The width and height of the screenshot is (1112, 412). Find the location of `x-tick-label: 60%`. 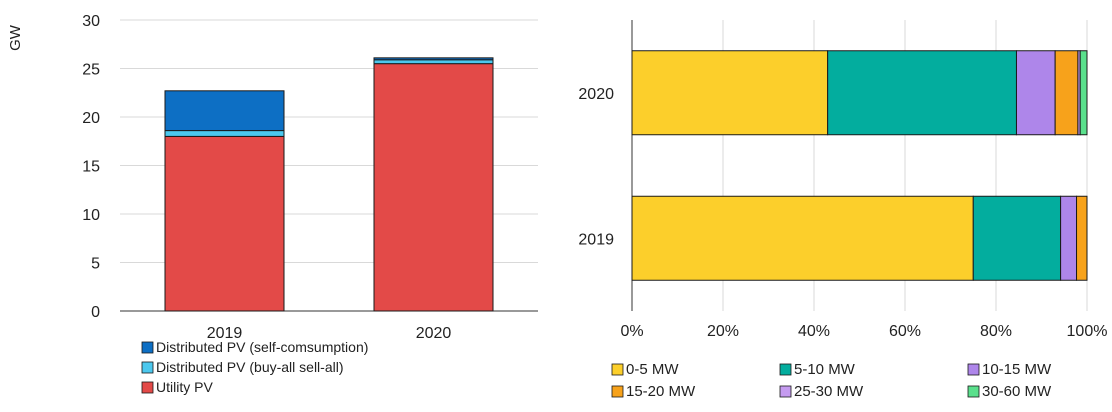

x-tick-label: 60% is located at coordinates (905, 331).